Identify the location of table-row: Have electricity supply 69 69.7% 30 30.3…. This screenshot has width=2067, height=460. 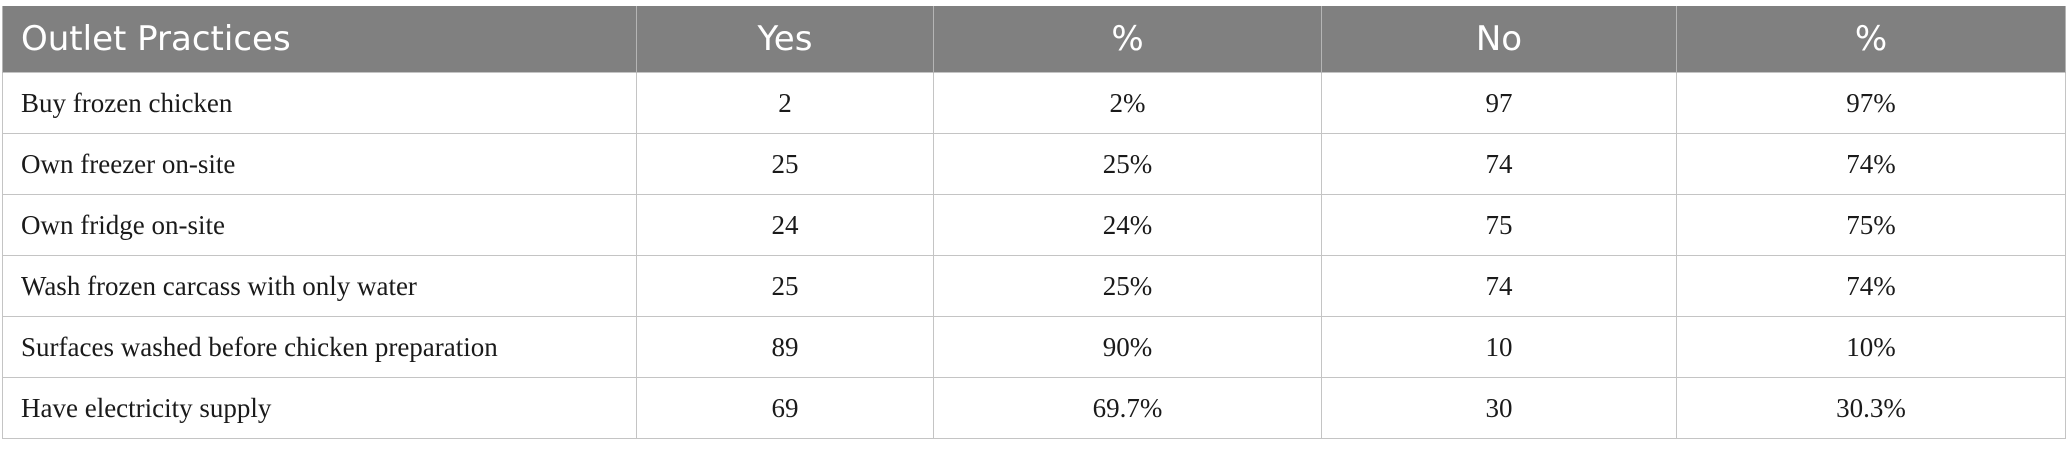
(1034, 408).